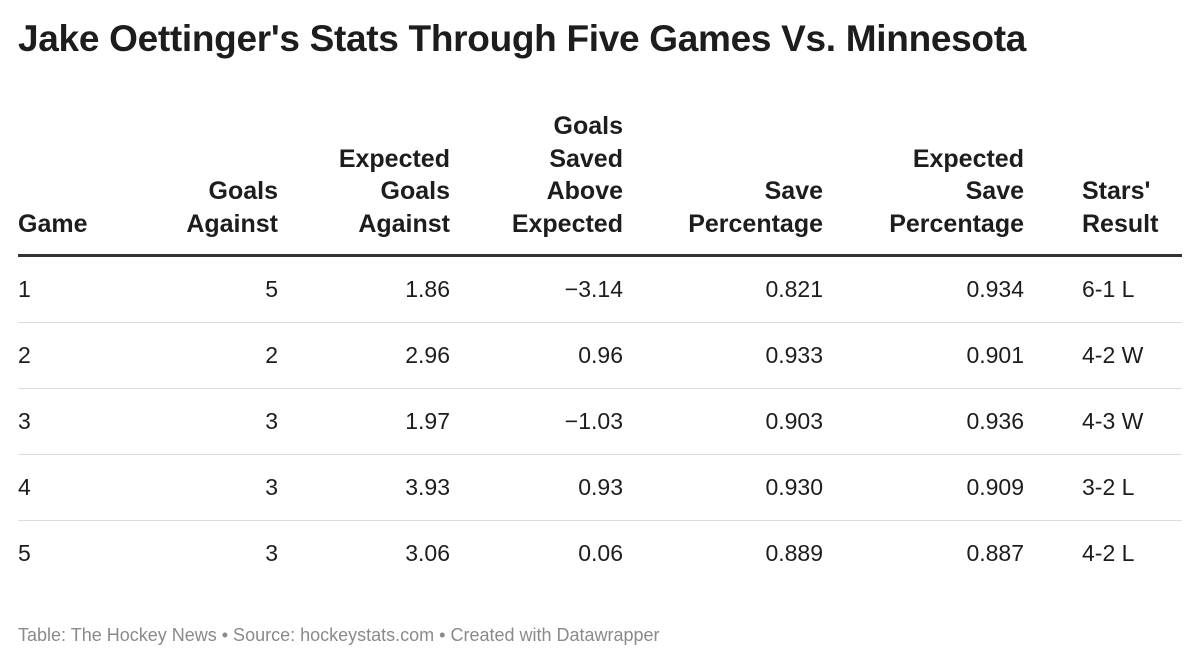  What do you see at coordinates (723, 289) in the screenshot?
I see `cell-save-percentage: 0.821` at bounding box center [723, 289].